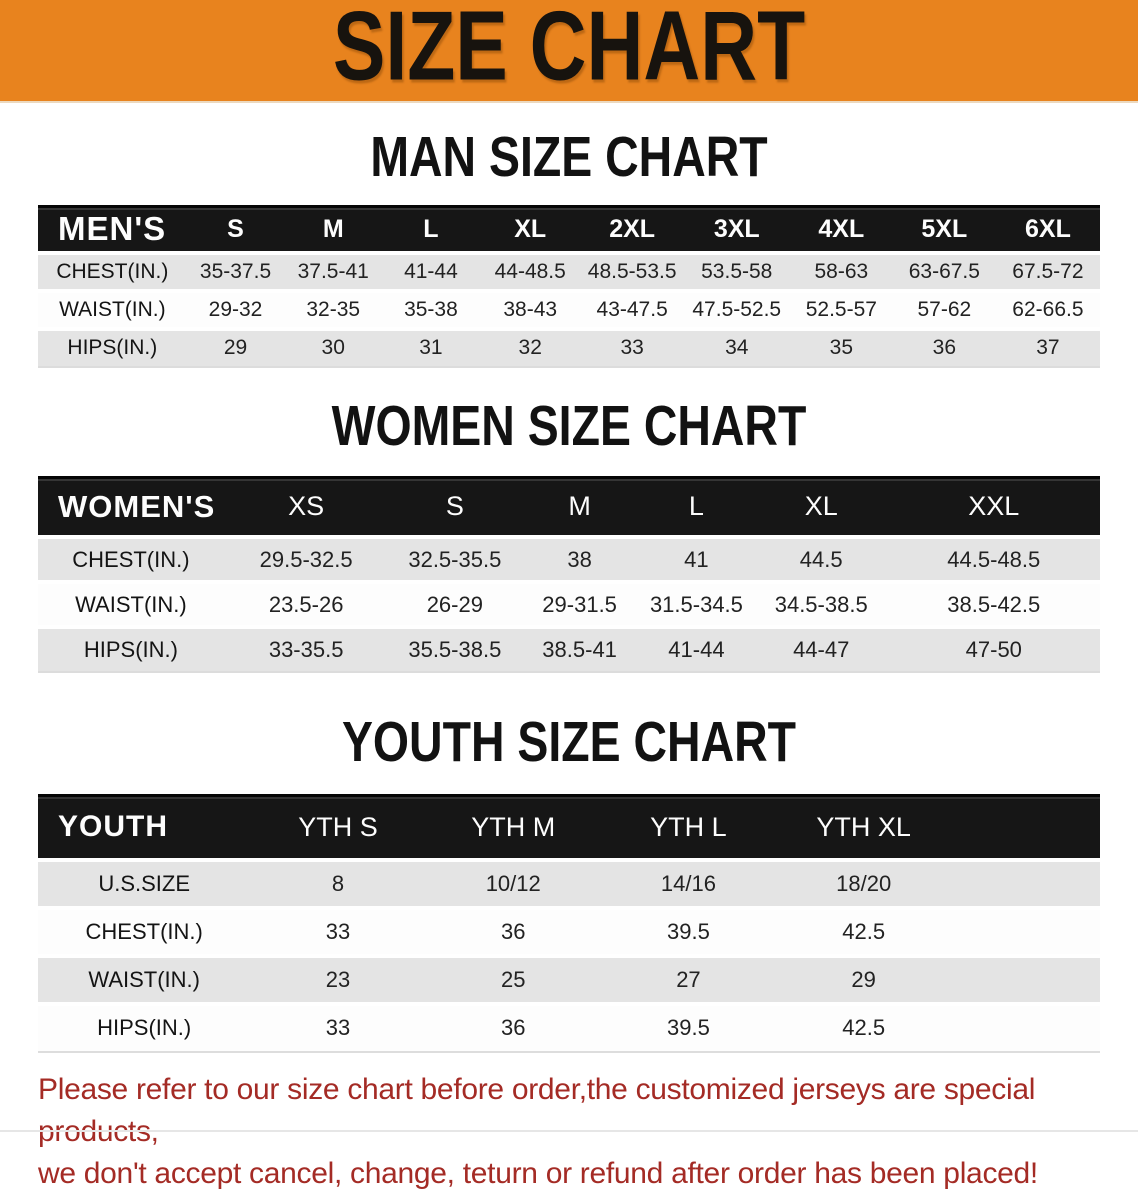  What do you see at coordinates (530, 270) in the screenshot?
I see `cell: 44-48.5` at bounding box center [530, 270].